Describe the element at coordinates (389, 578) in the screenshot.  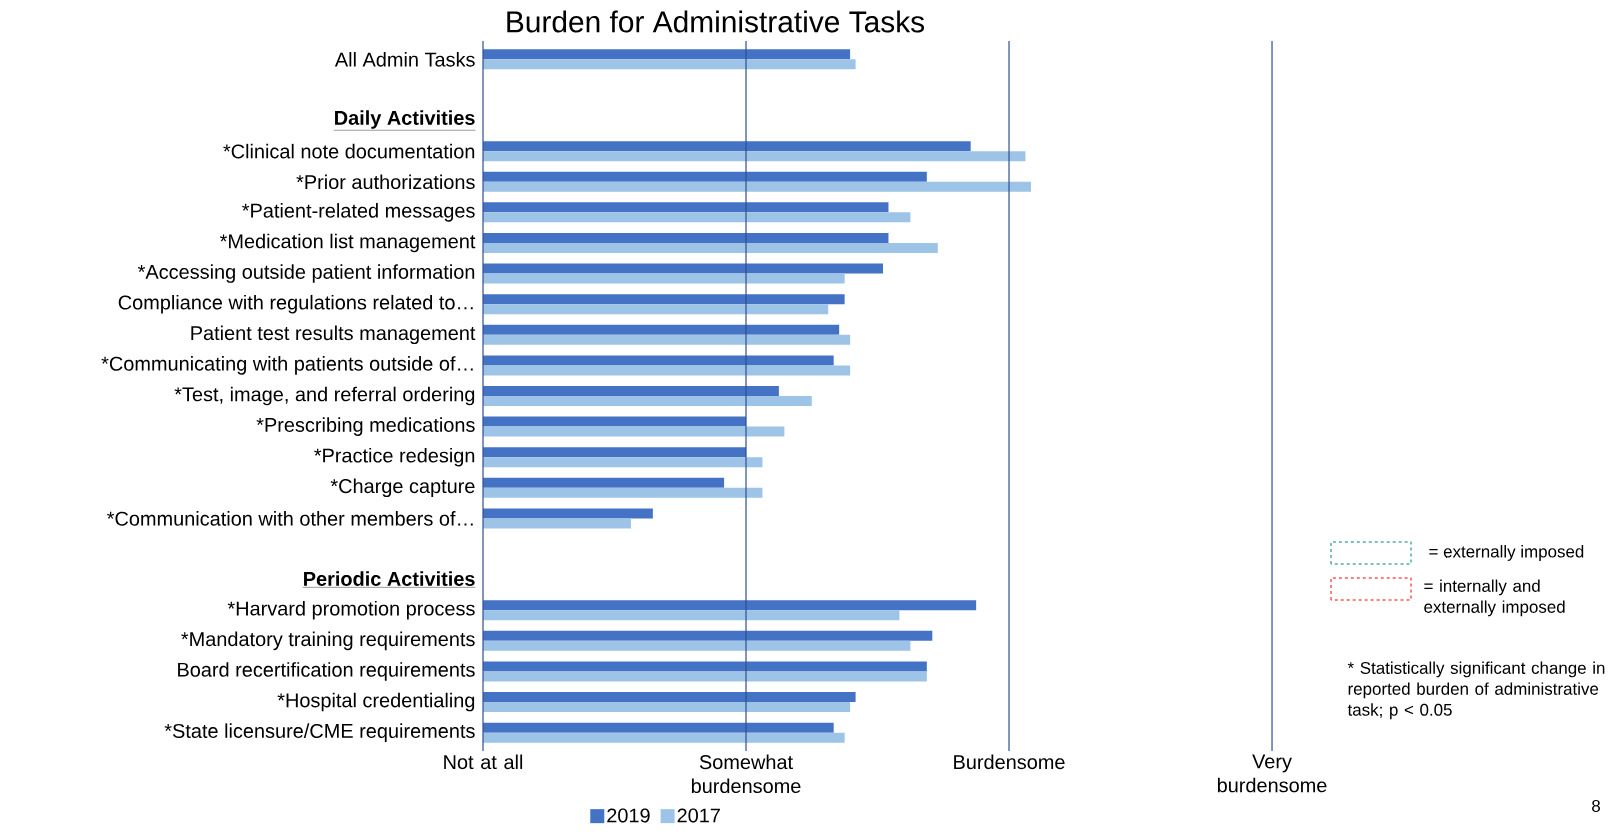
I see `y-tick-label: Periodic Activities` at that location.